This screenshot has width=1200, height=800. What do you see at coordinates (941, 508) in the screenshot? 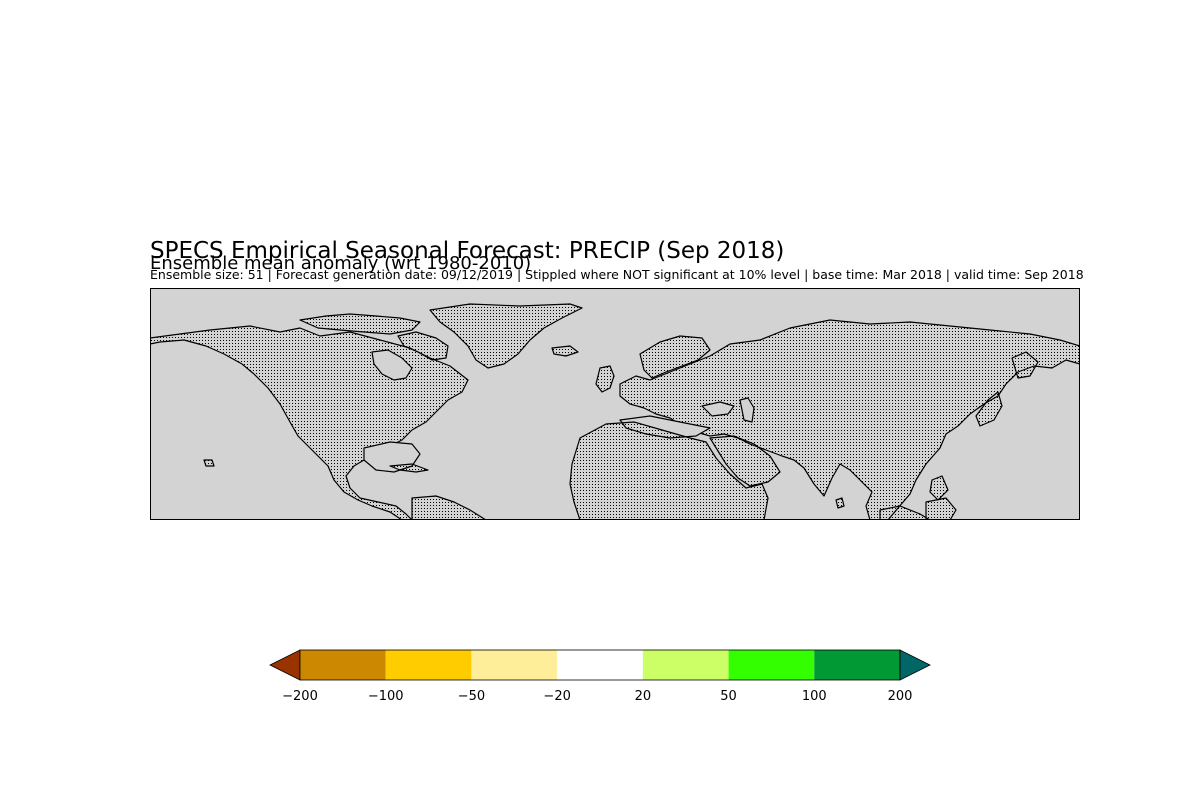
I see `land-borneo` at bounding box center [941, 508].